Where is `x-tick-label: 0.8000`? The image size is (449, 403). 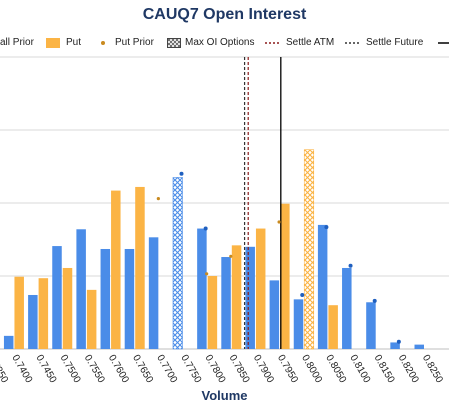 x-tick-label: 0.8000 is located at coordinates (311, 369).